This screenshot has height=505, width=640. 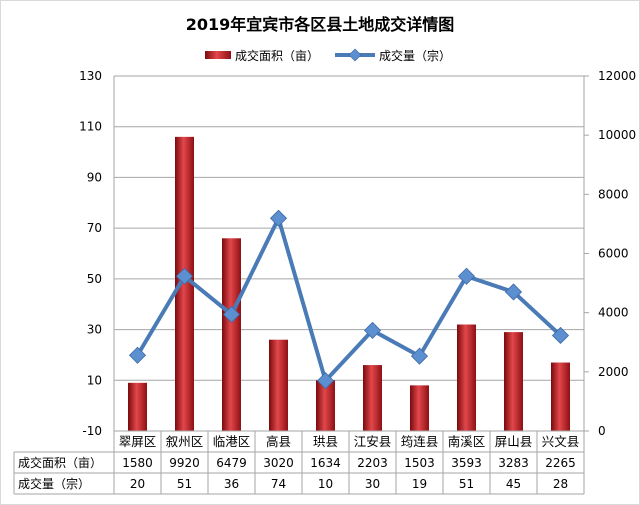 I want to click on table-value: 19, so click(x=419, y=484).